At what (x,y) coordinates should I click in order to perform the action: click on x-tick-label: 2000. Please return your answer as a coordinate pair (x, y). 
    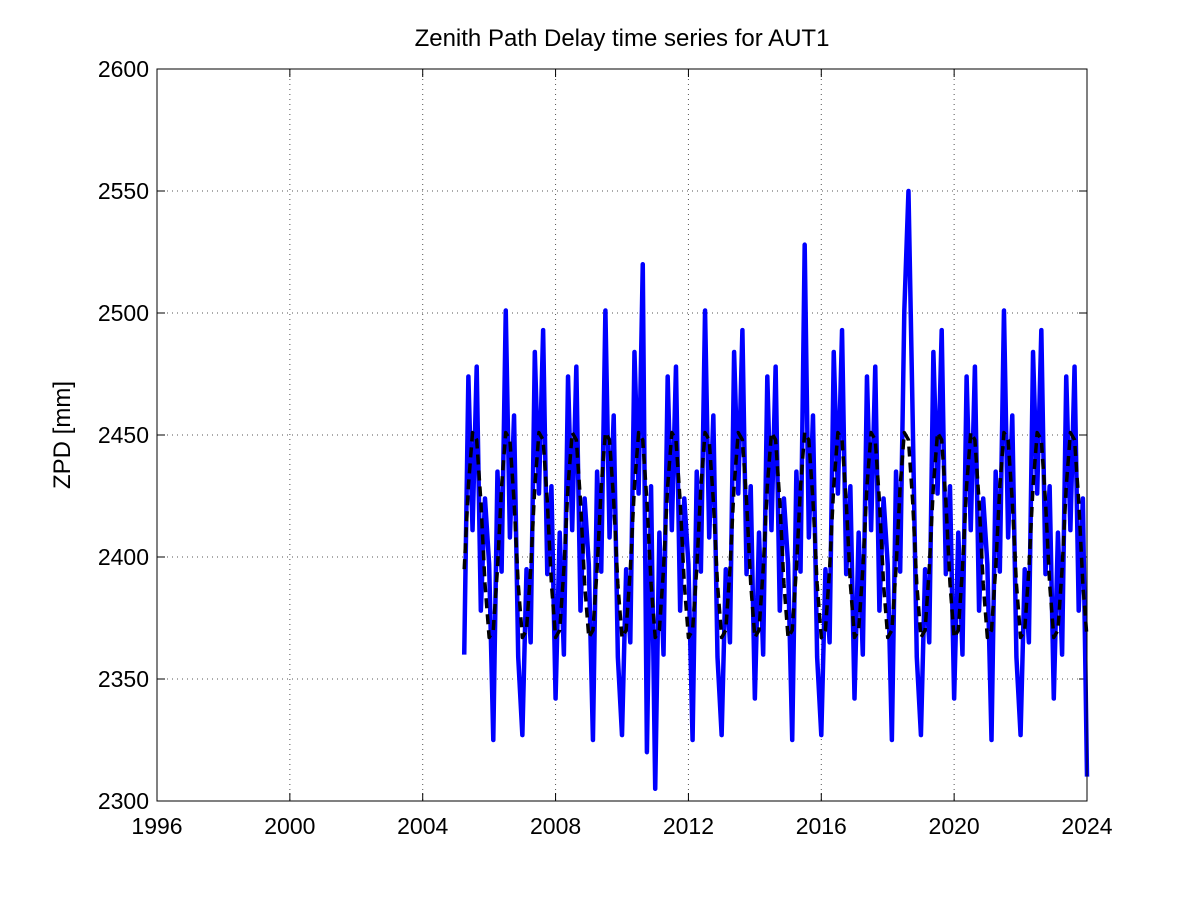
    Looking at the image, I should click on (289, 826).